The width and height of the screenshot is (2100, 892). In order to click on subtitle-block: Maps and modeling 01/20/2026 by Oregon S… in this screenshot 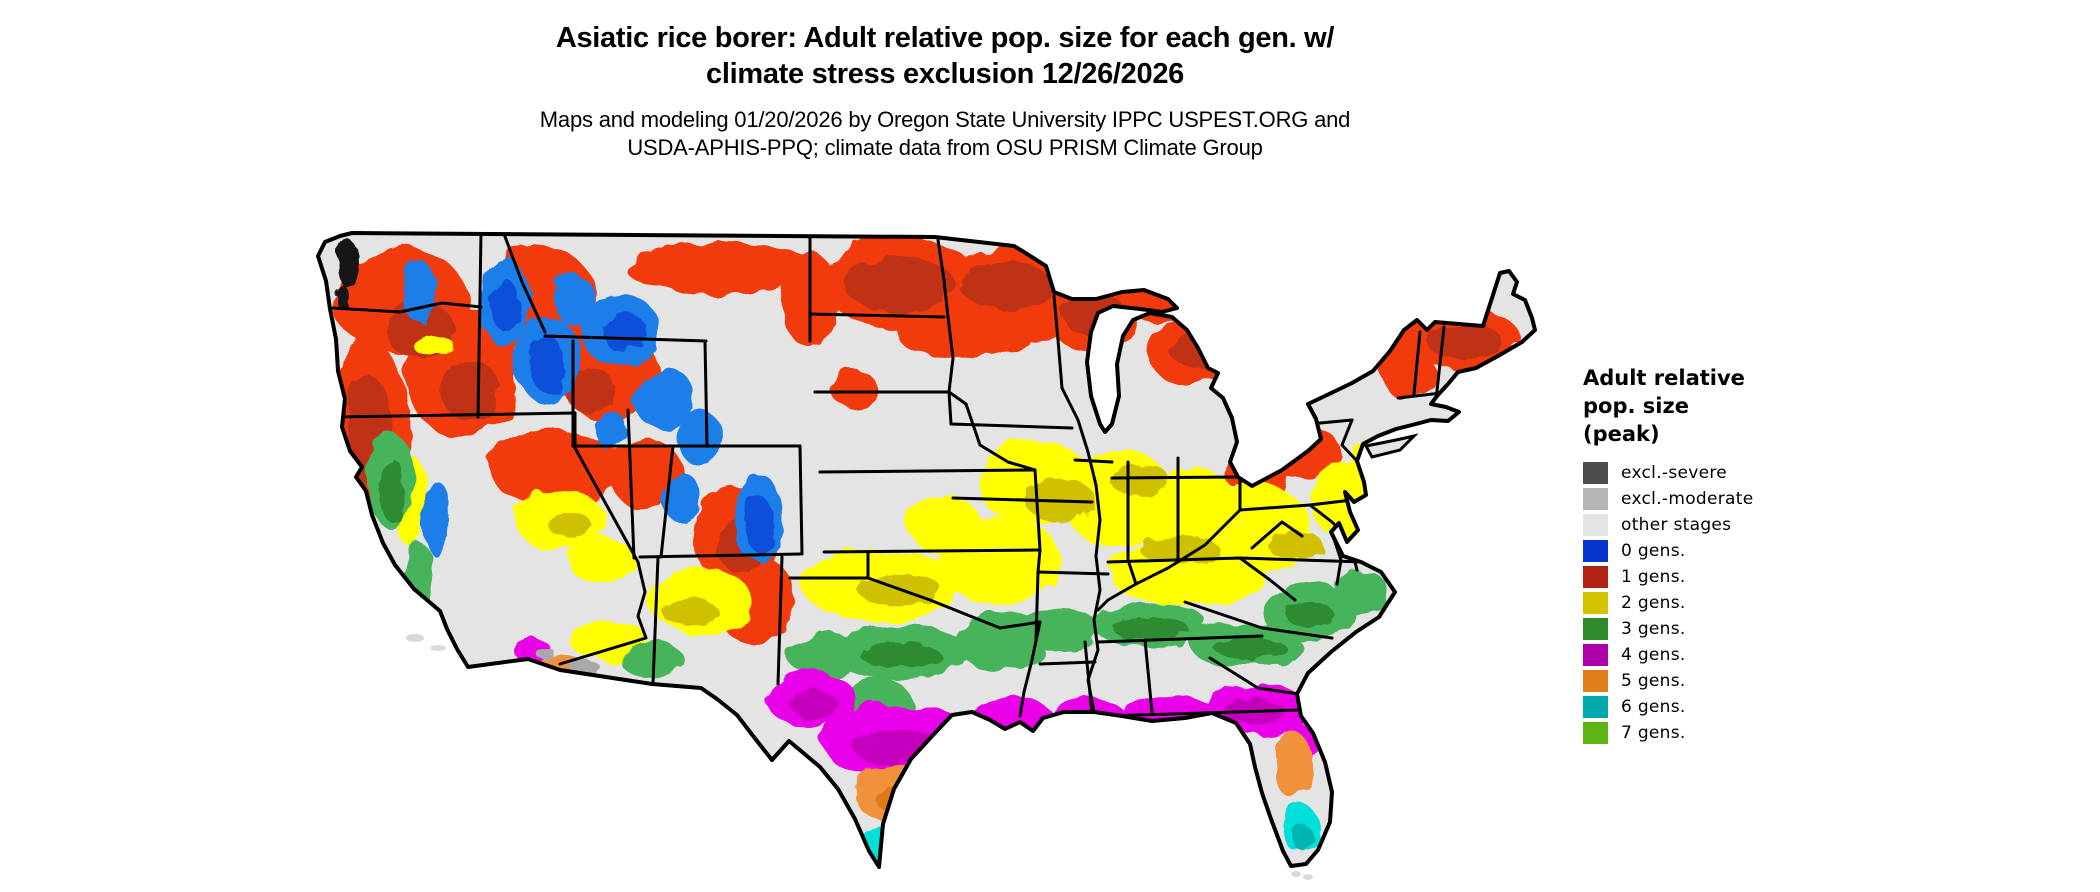, I will do `click(945, 134)`.